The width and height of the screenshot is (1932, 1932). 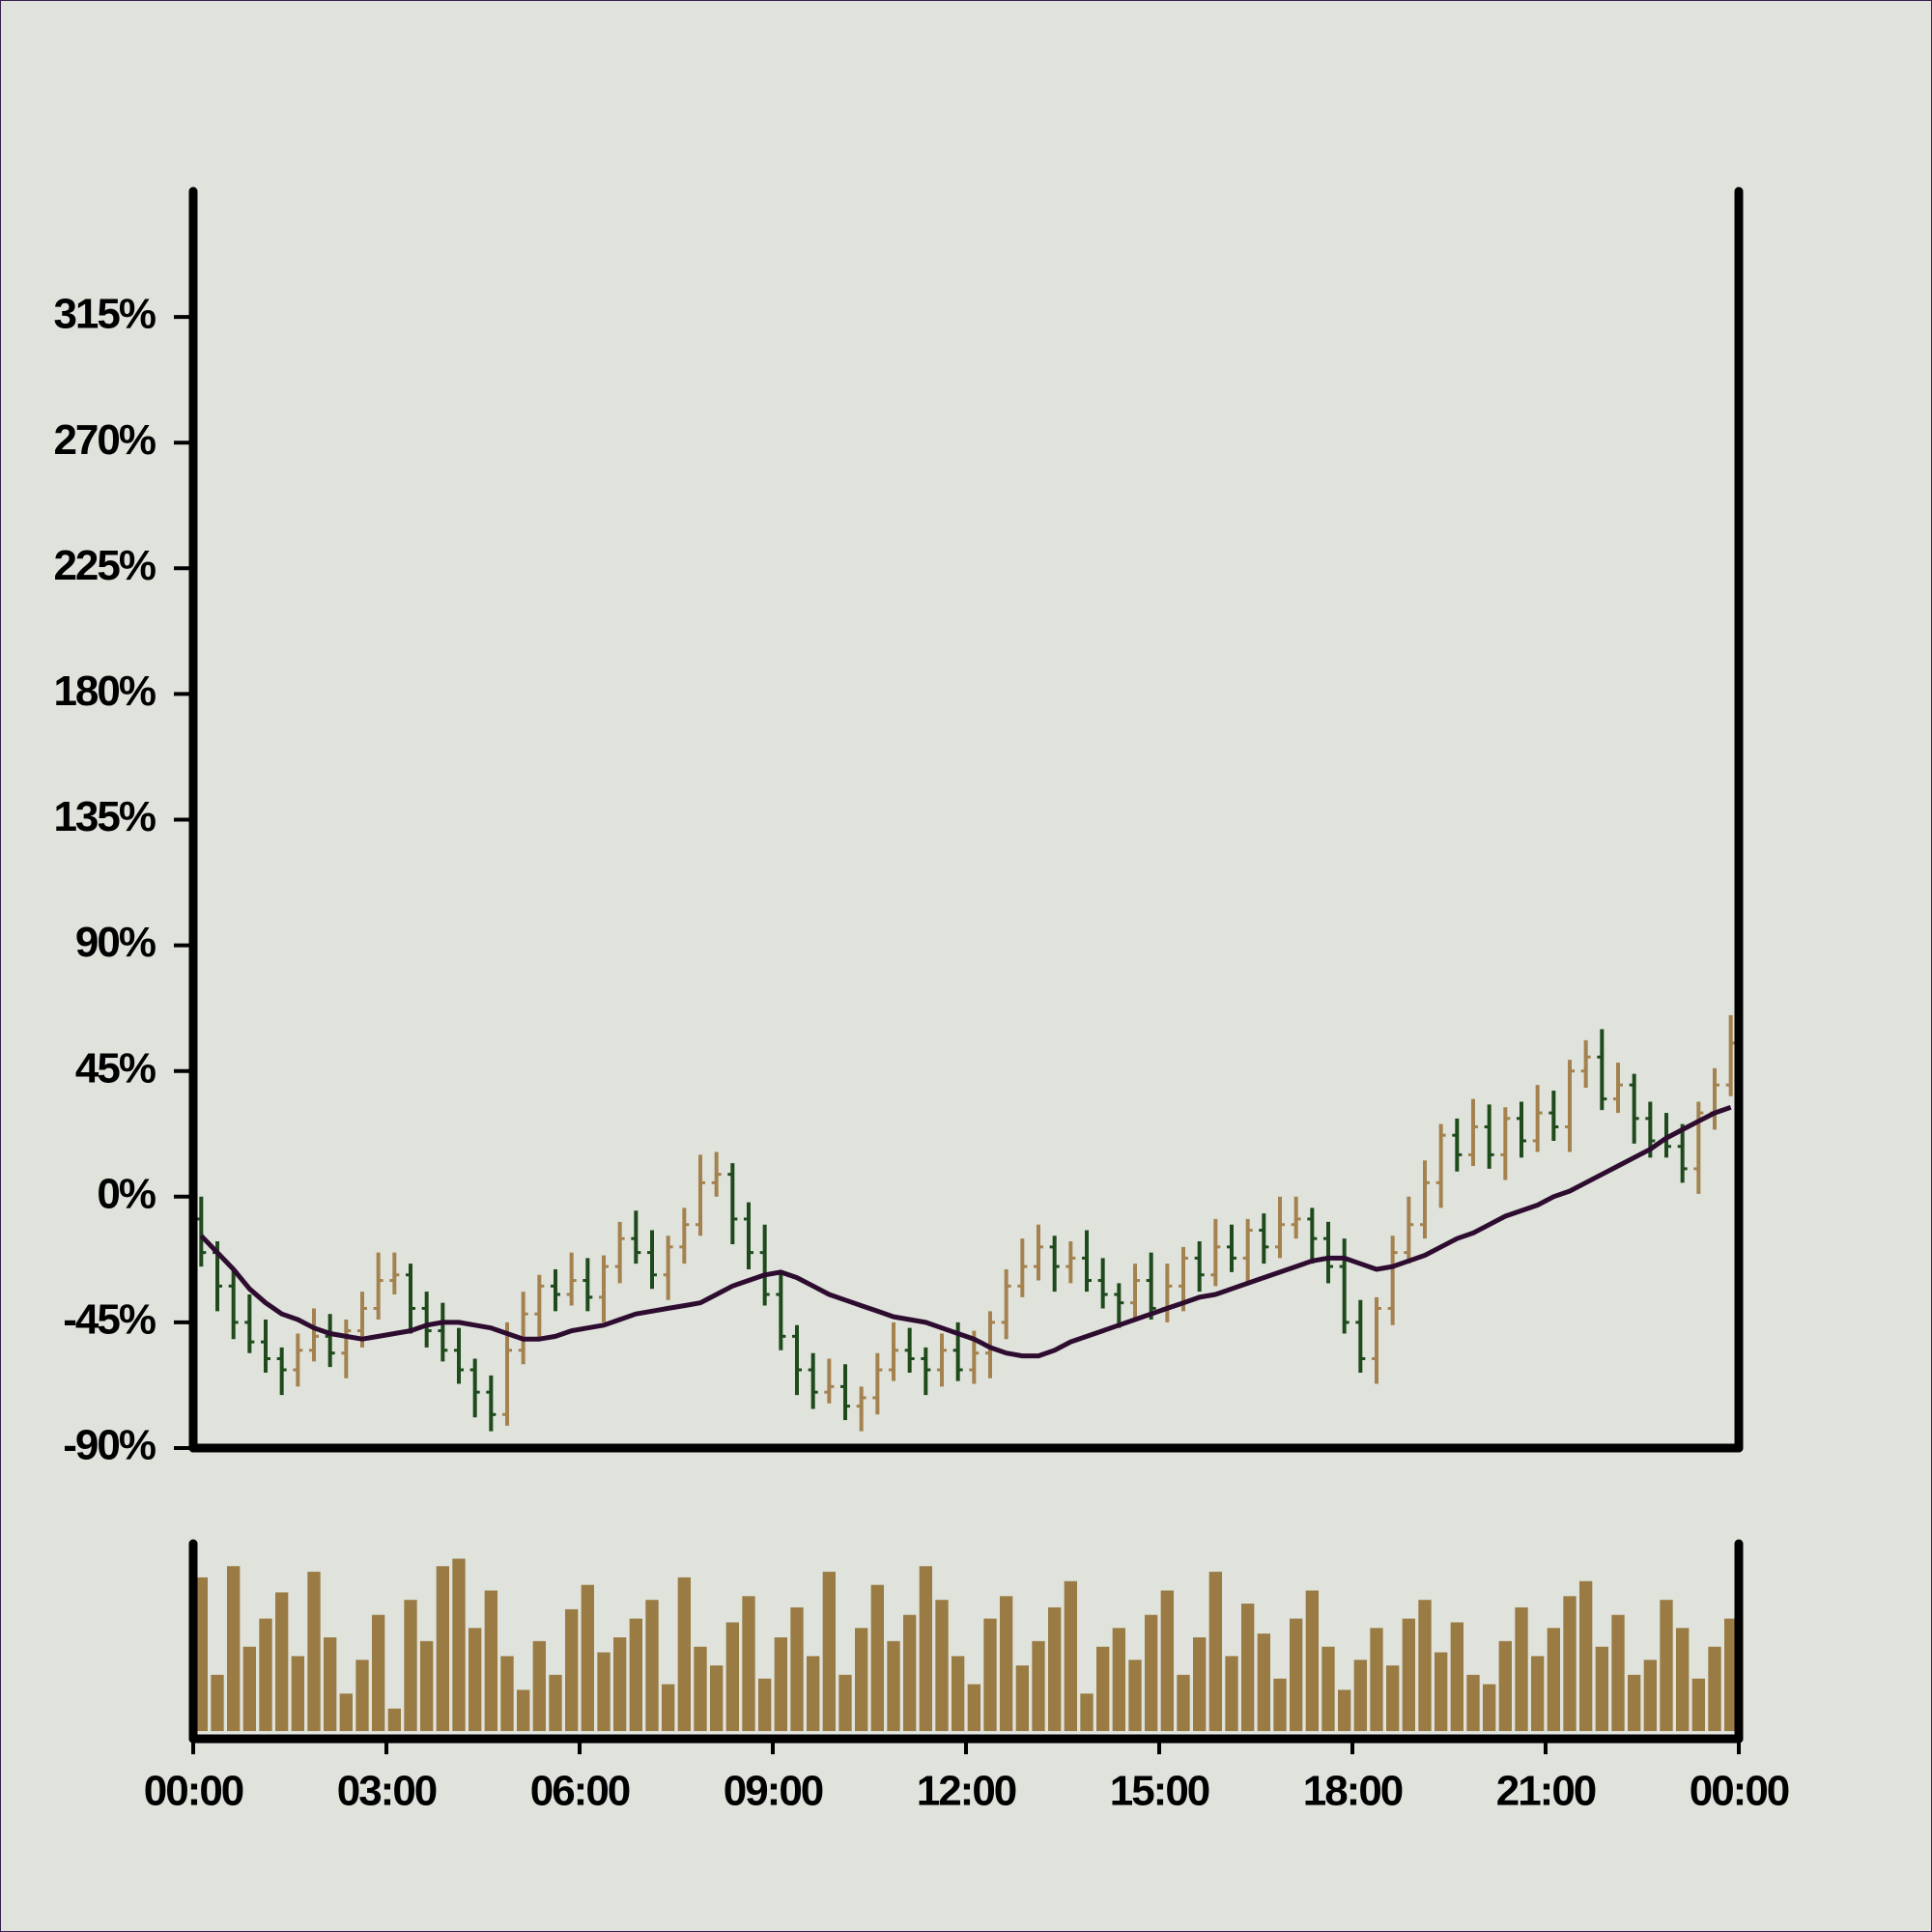 What do you see at coordinates (104, 440) in the screenshot?
I see `y-tick-label: 270%` at bounding box center [104, 440].